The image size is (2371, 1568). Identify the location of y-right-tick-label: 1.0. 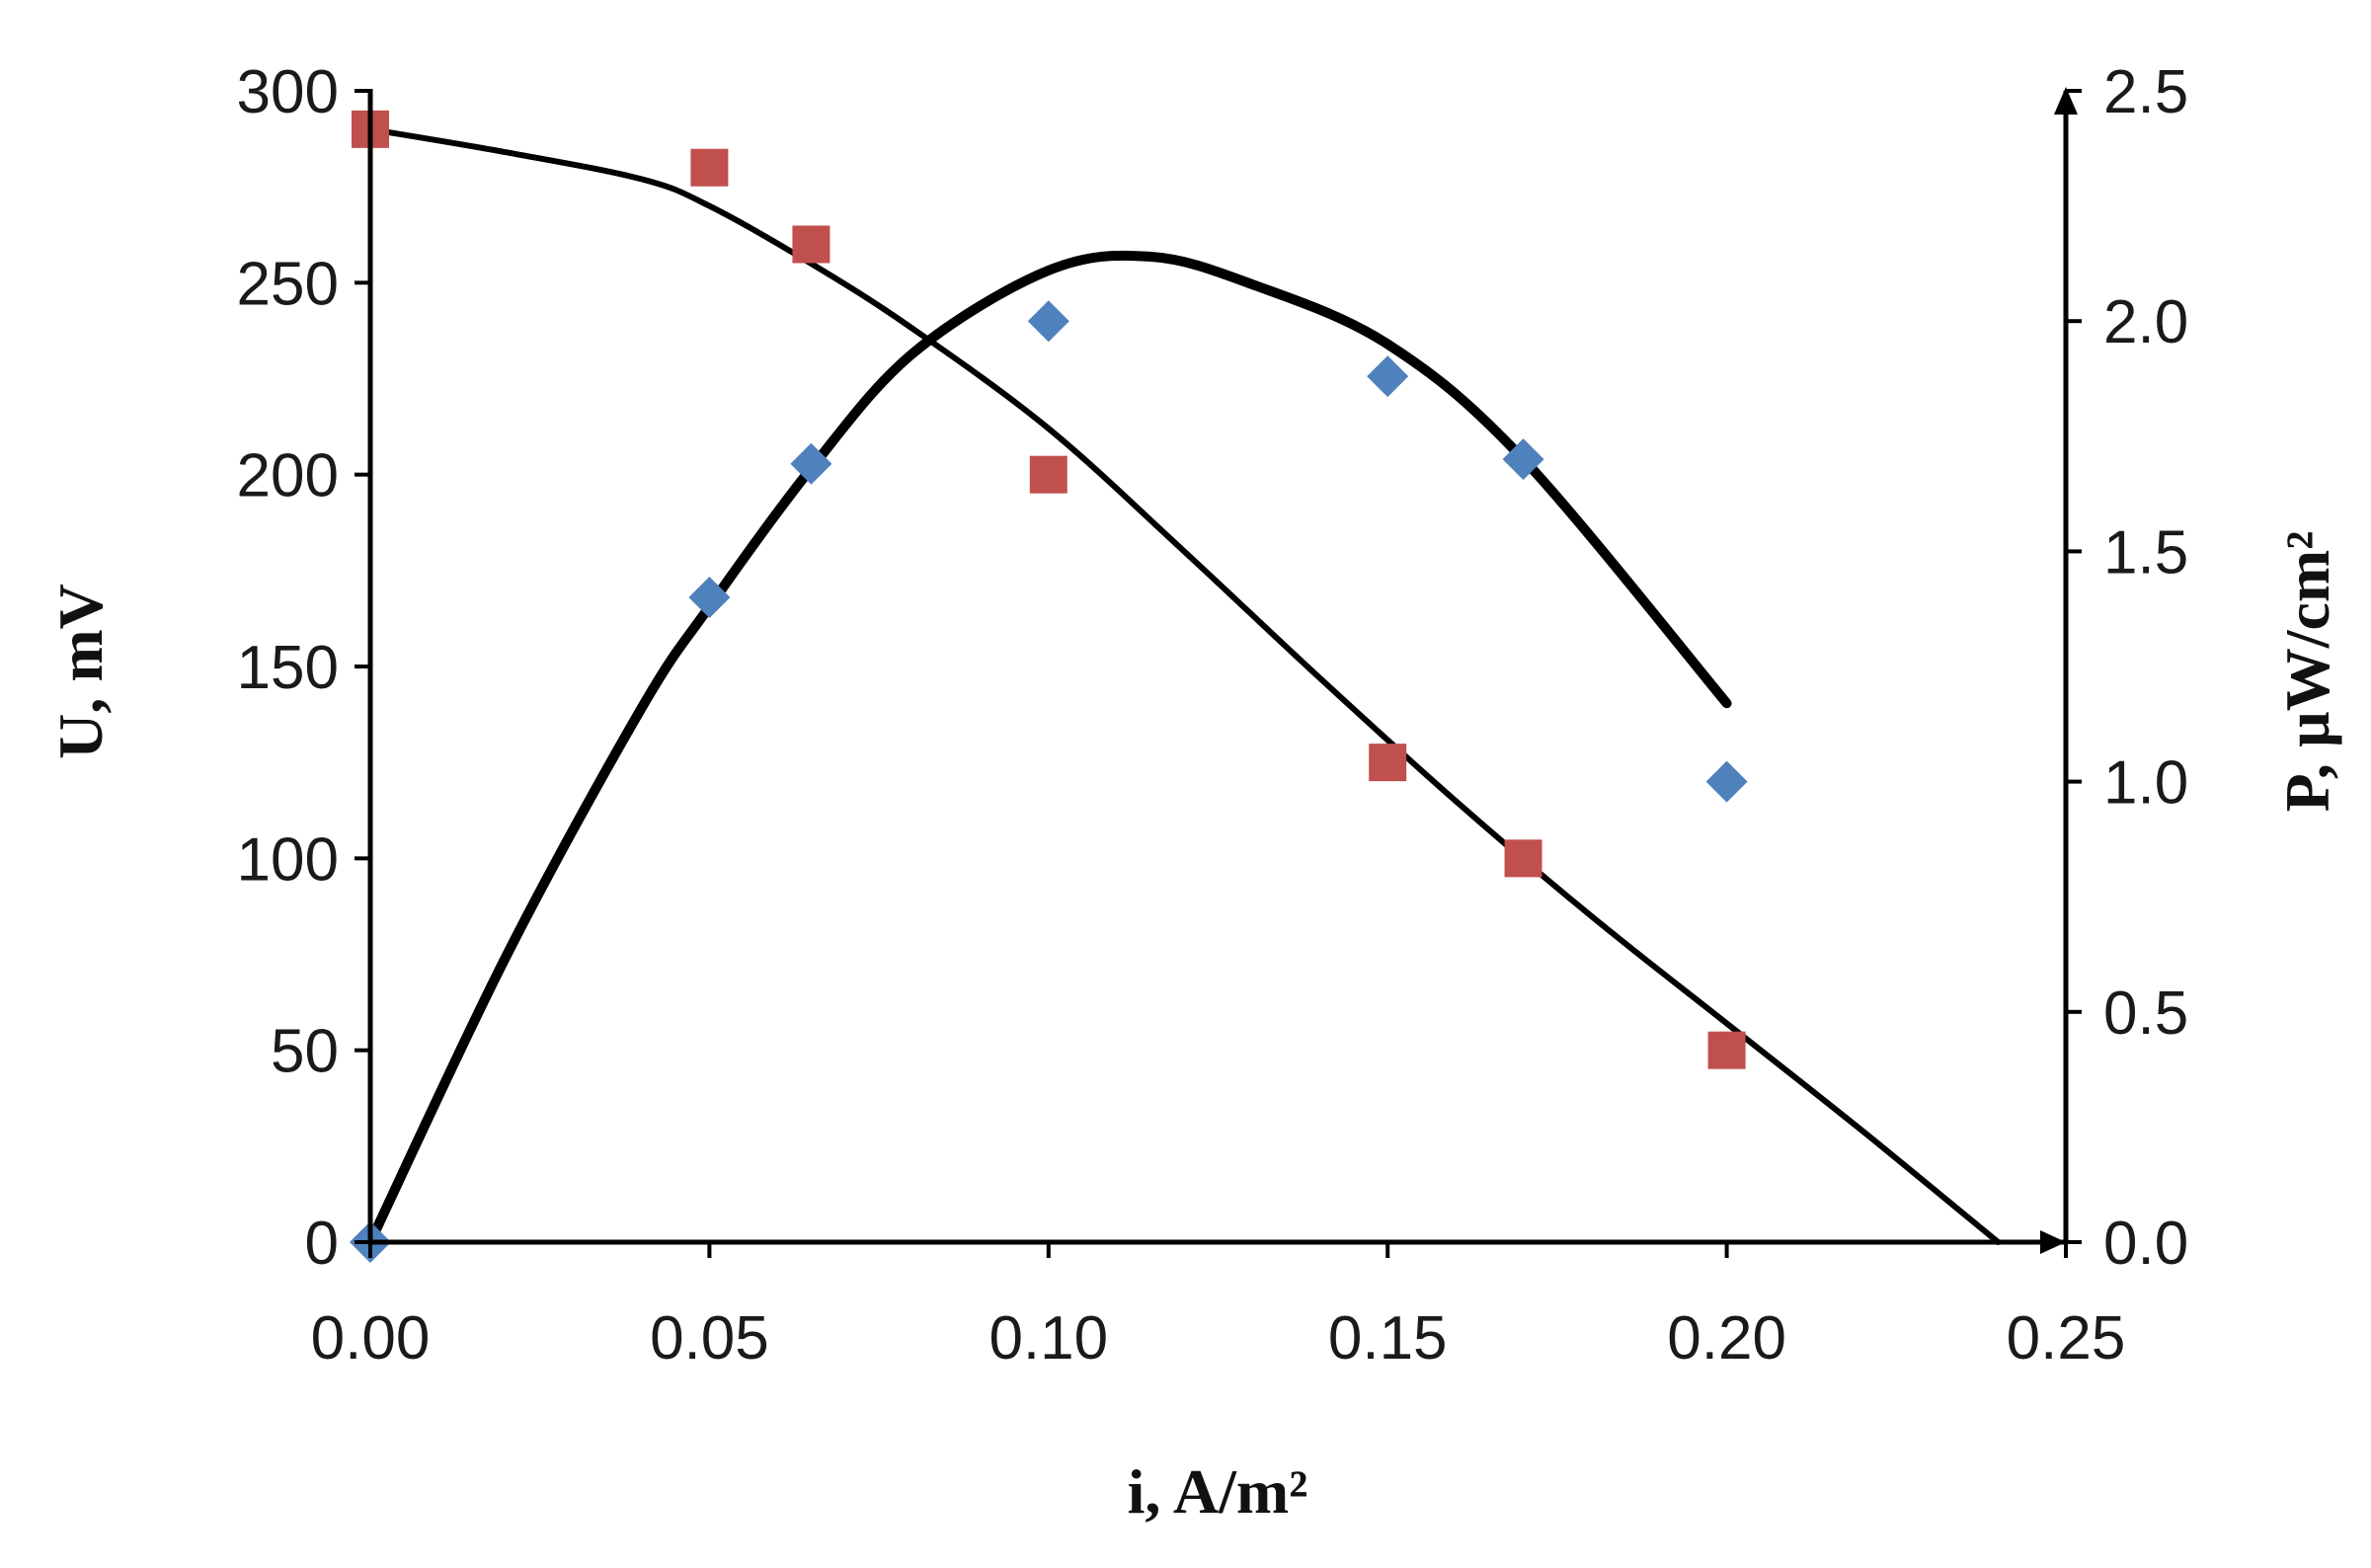
(2145, 784).